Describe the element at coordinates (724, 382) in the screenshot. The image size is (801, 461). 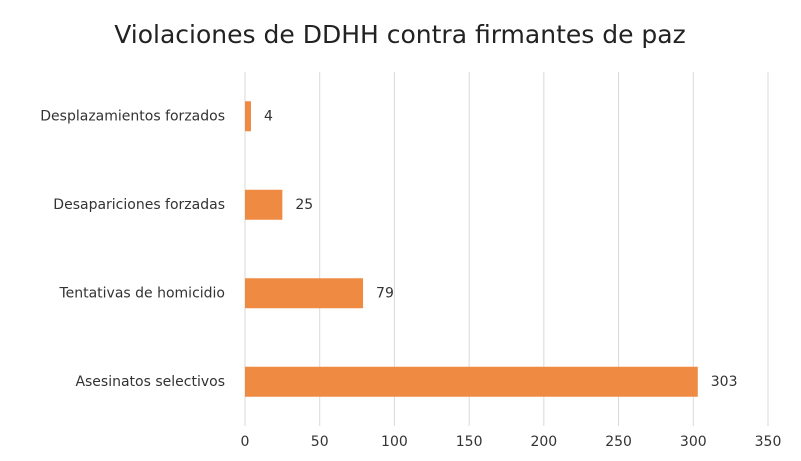
I see `data-label: 303` at that location.